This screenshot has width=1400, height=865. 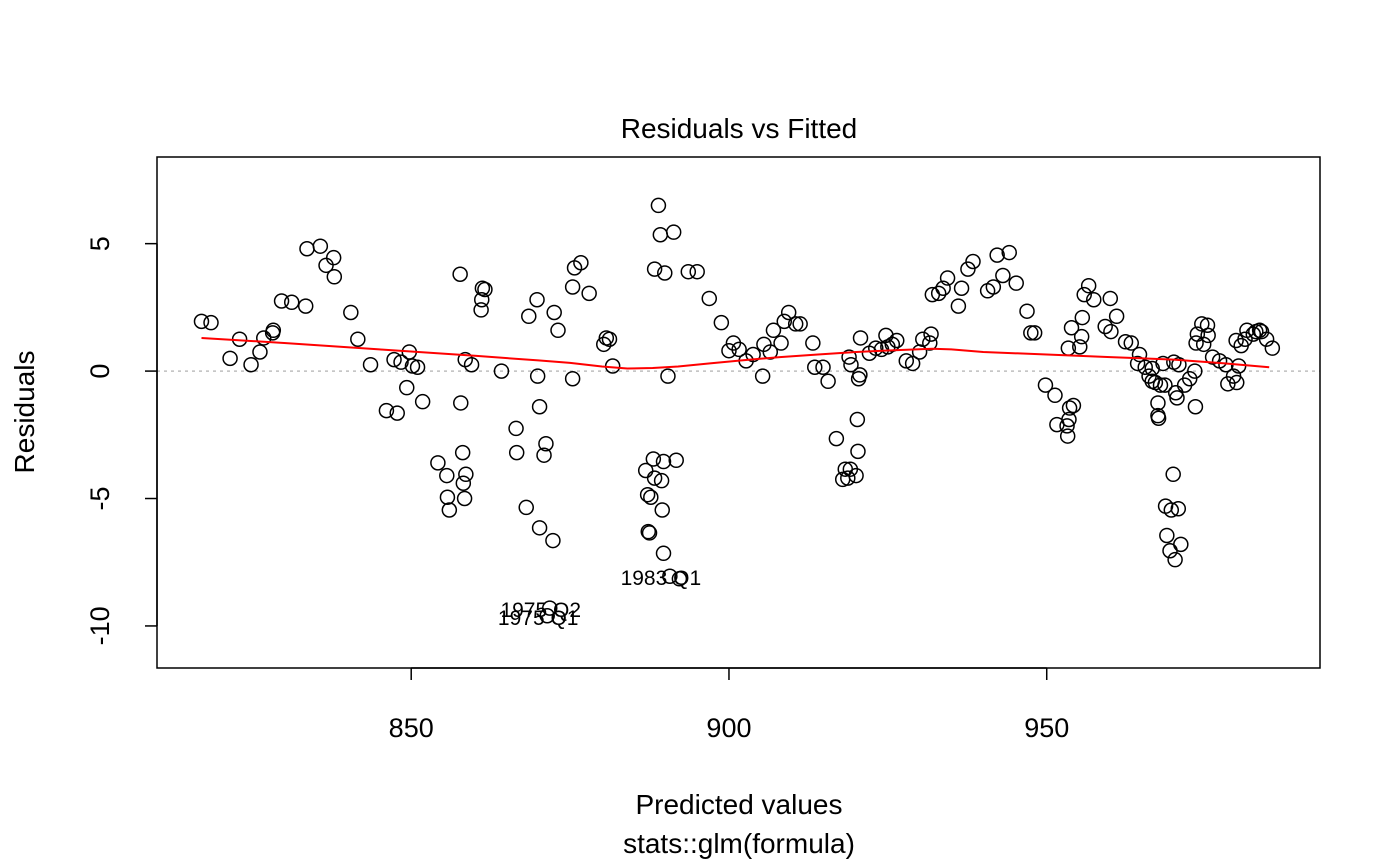 I want to click on point-annotation: 1975 Q1, so click(x=538, y=618).